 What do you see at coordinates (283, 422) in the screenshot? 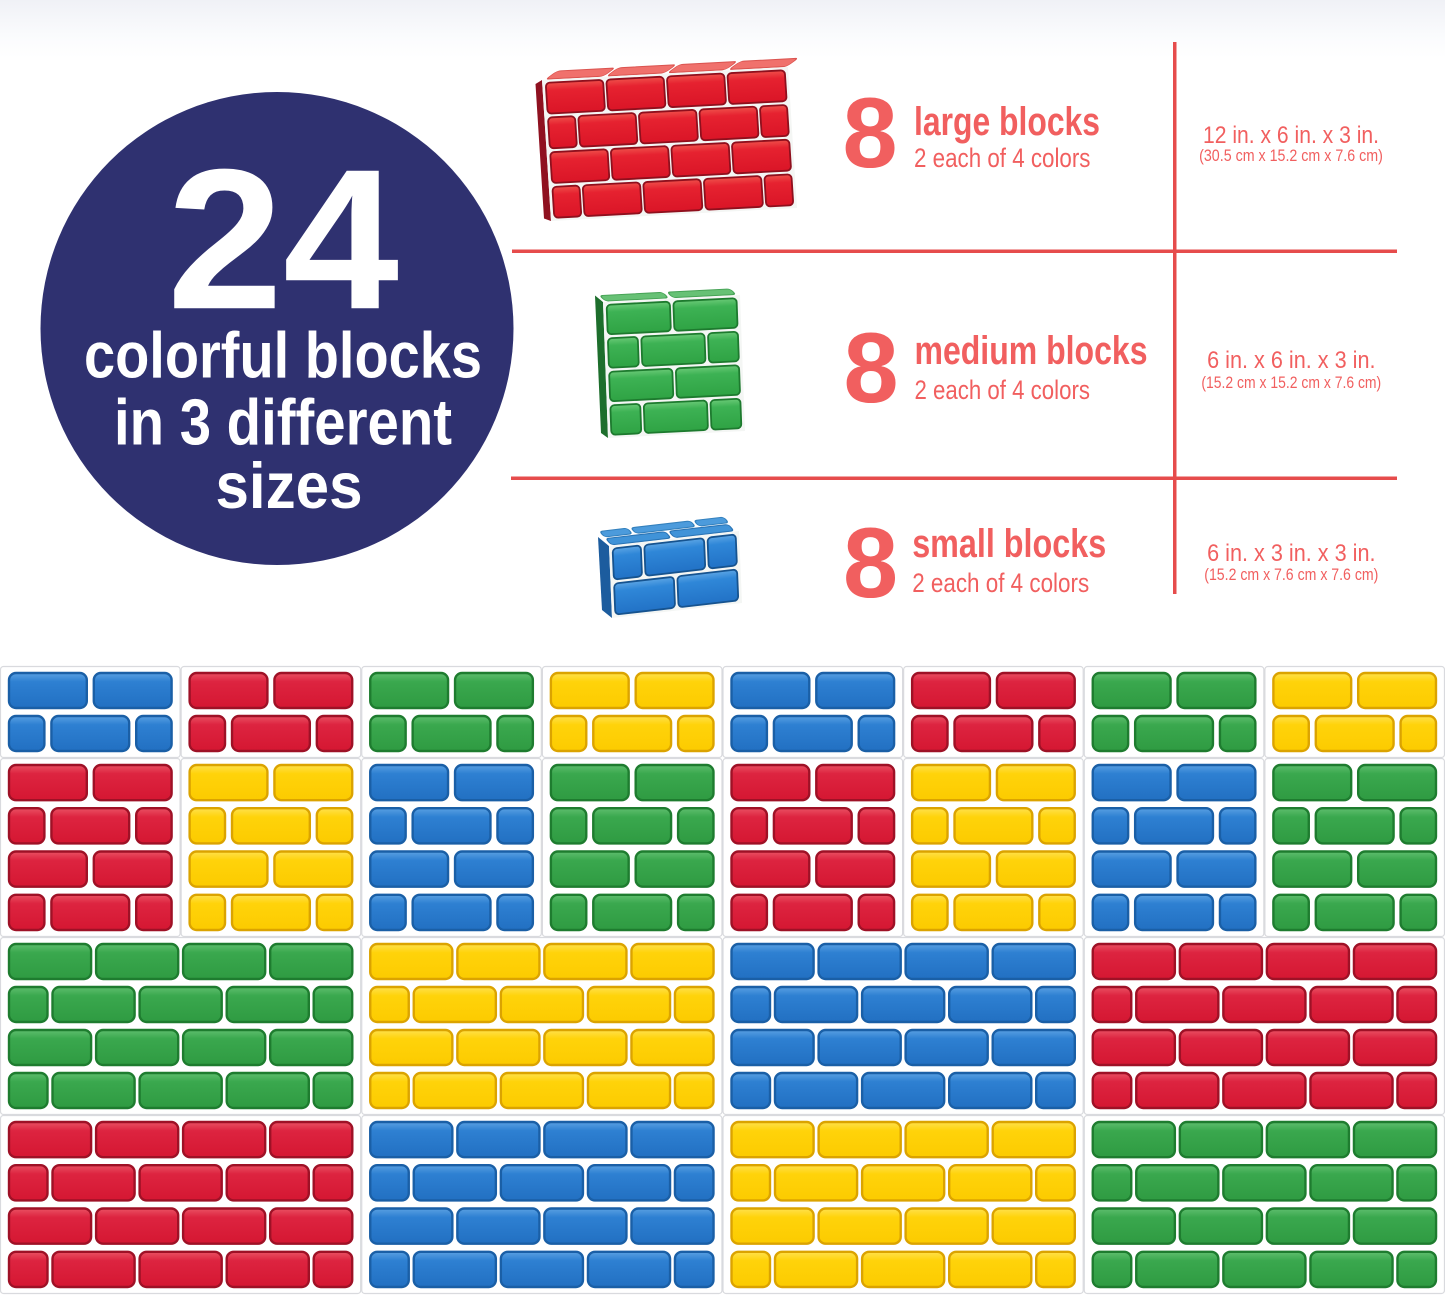
I see `svg-text: in 3 different` at bounding box center [283, 422].